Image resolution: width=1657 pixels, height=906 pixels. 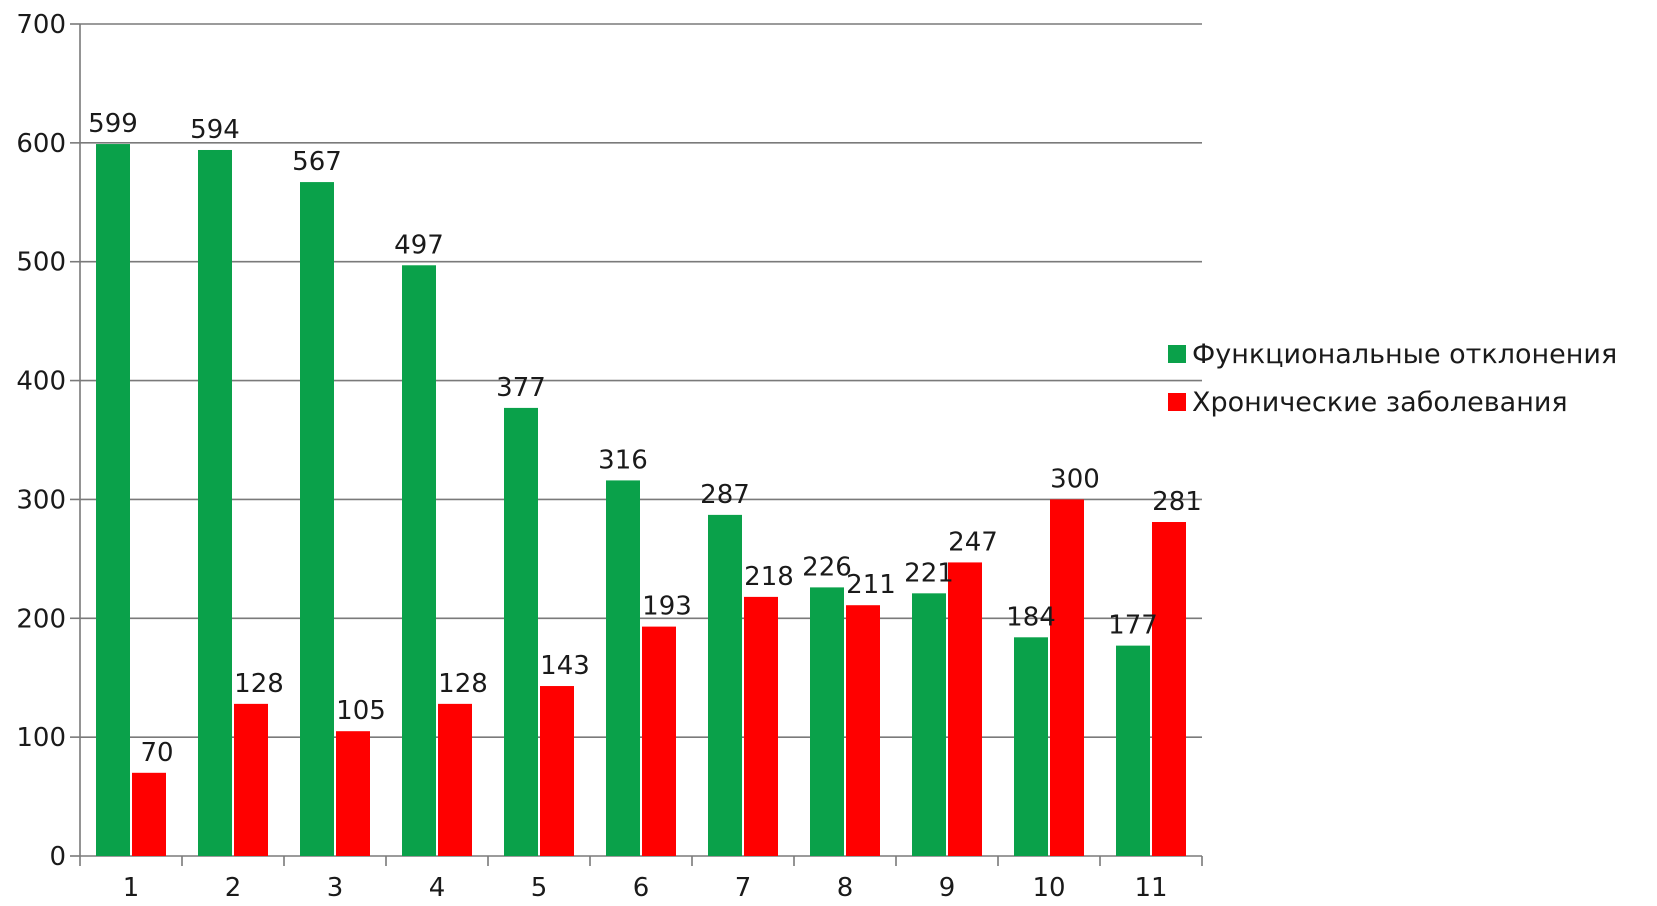 I want to click on x-tick-label: 9, so click(x=947, y=888).